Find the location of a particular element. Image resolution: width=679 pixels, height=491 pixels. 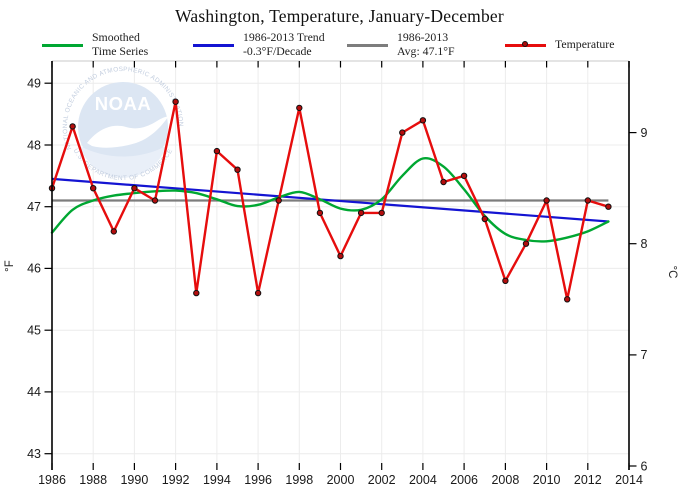

right-axis-tick-label: 8 is located at coordinates (644, 244).